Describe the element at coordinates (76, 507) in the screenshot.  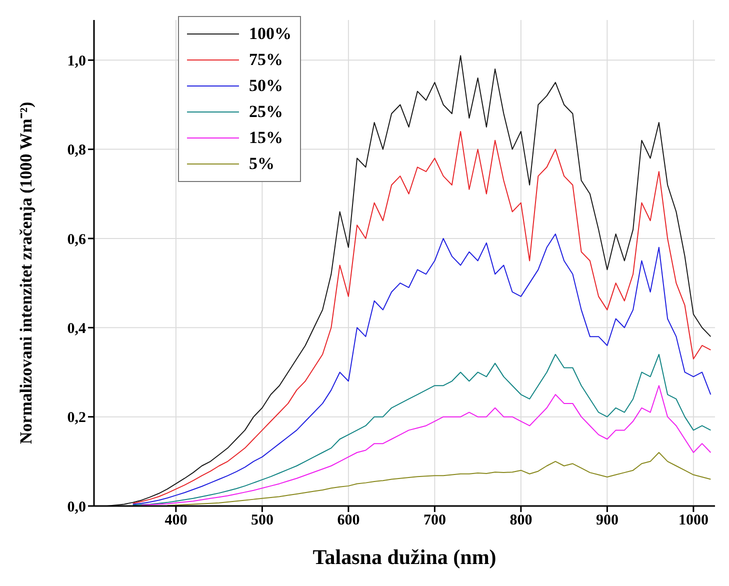
I see `y-tick-label: 0,0` at that location.